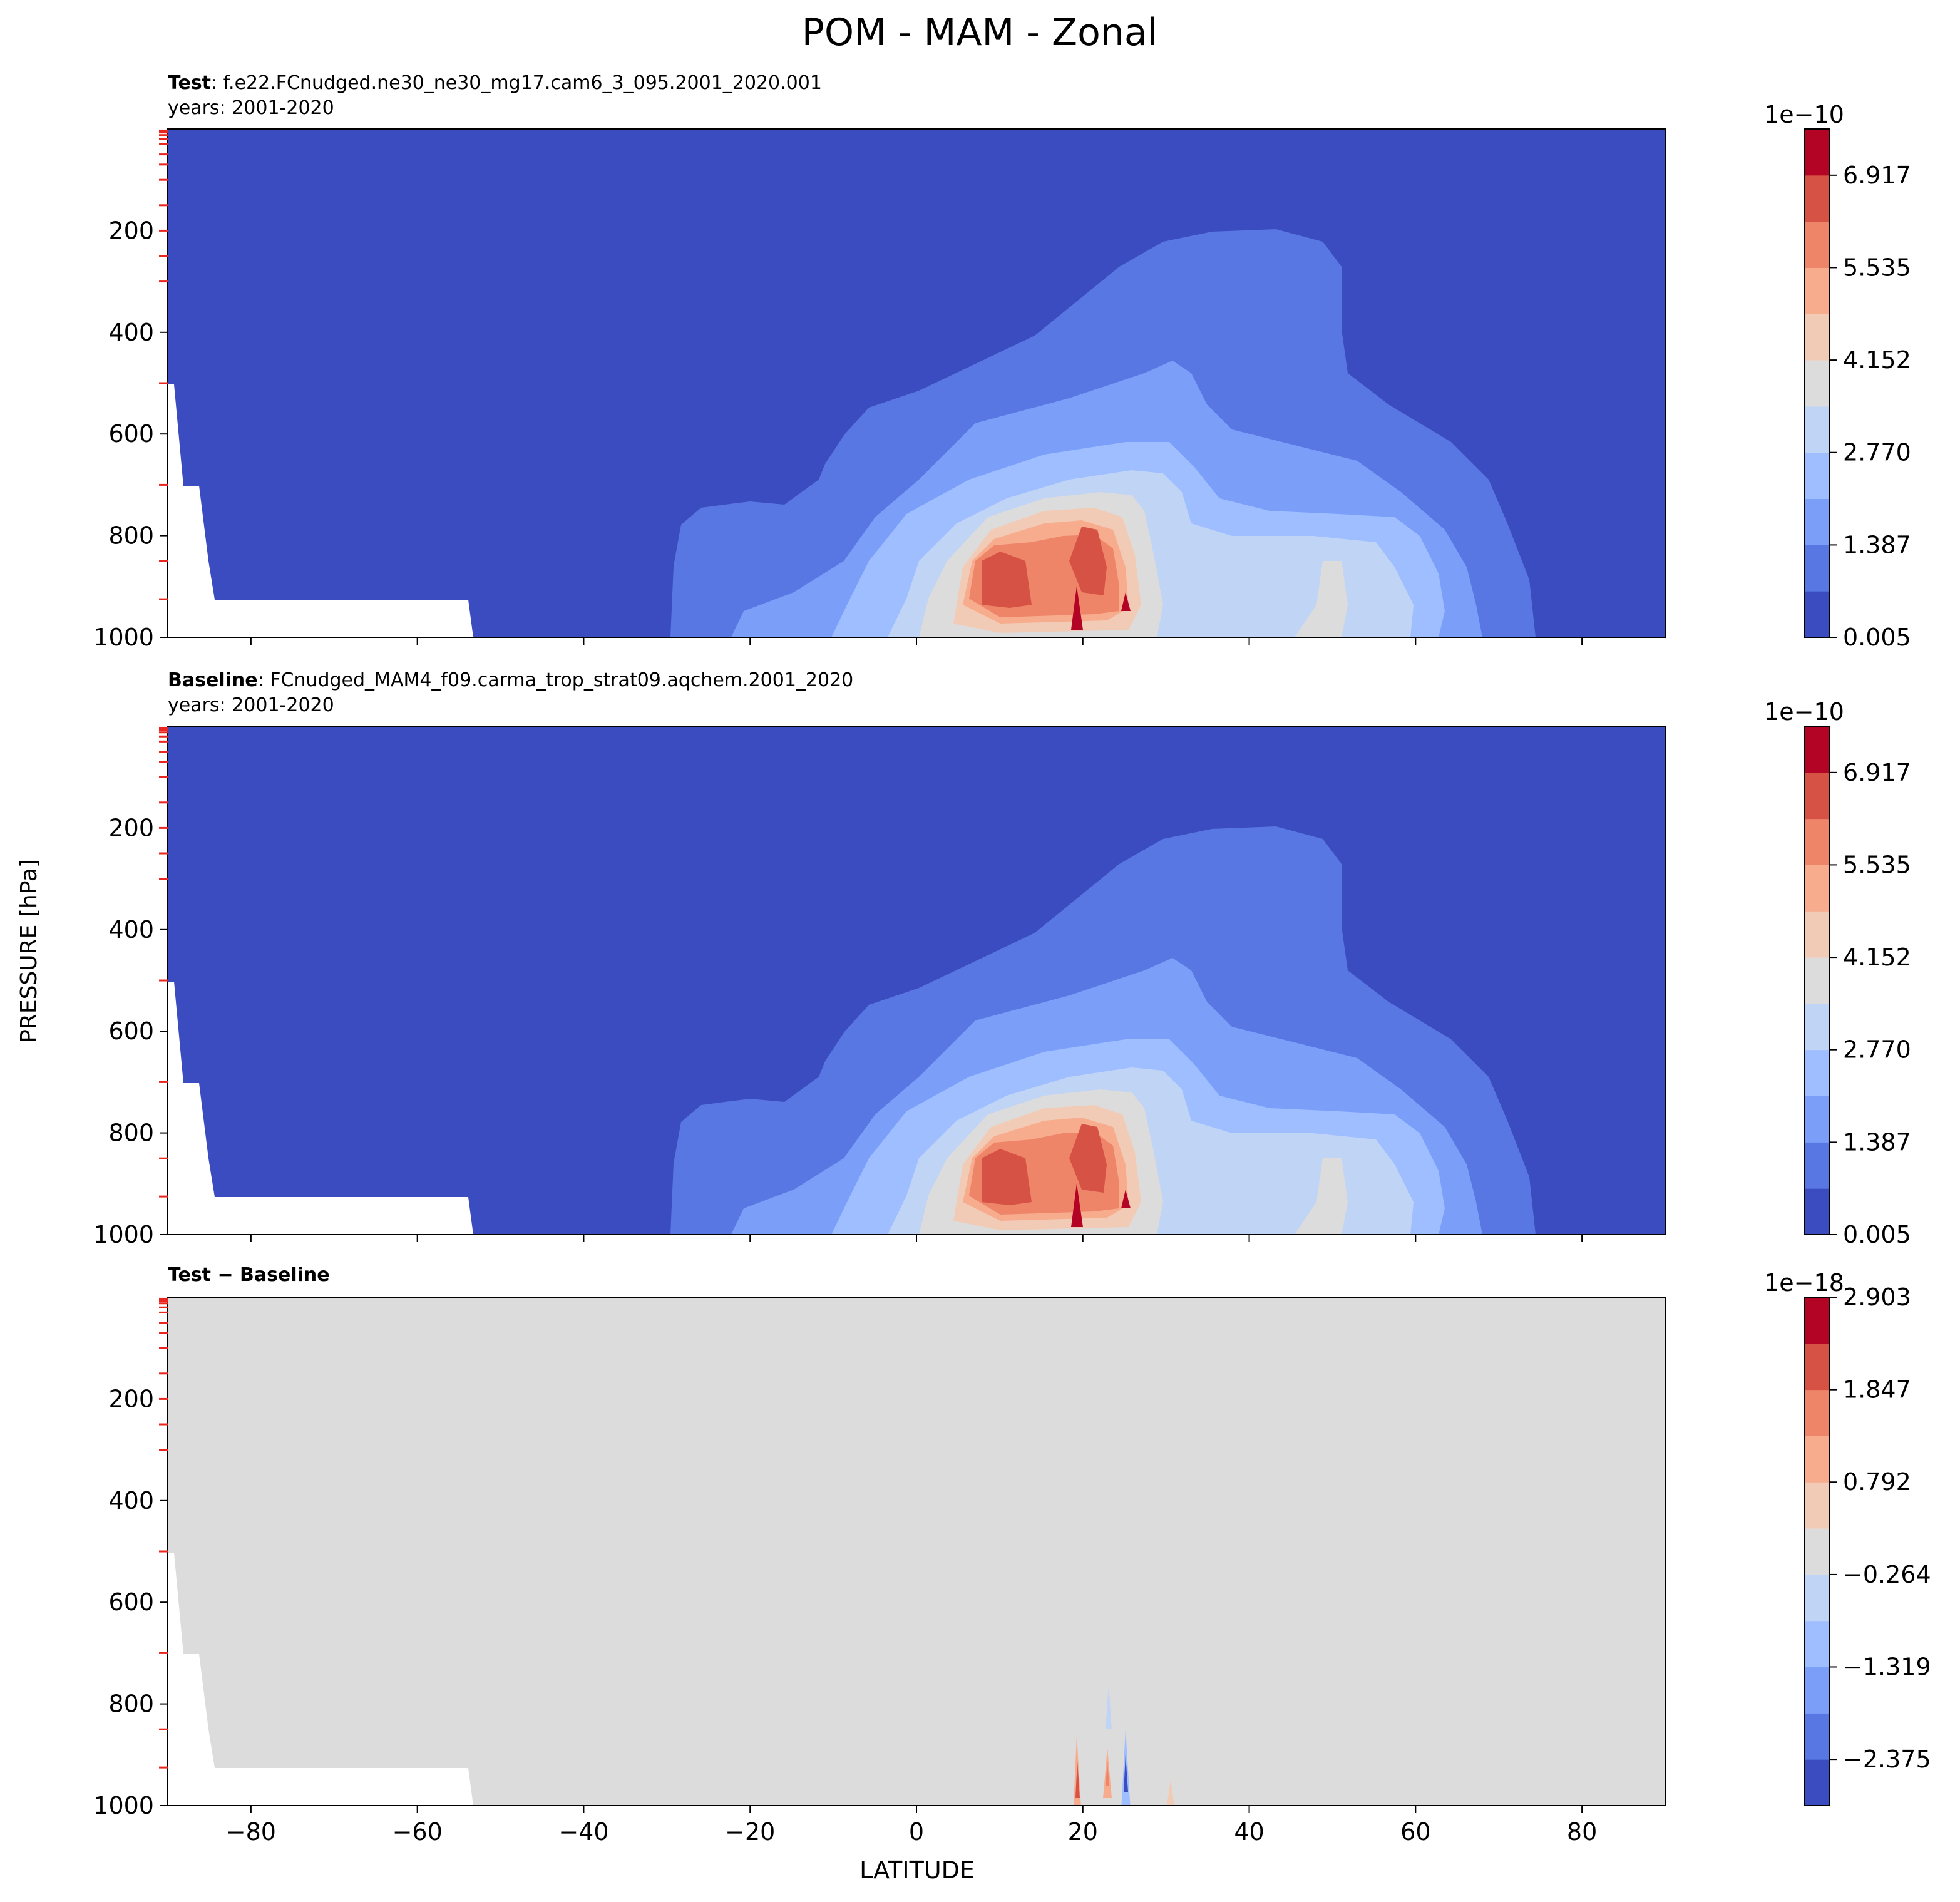 The width and height of the screenshot is (1960, 1902). Describe the element at coordinates (917, 1870) in the screenshot. I see `x-axis-label: LATITUDE` at that location.